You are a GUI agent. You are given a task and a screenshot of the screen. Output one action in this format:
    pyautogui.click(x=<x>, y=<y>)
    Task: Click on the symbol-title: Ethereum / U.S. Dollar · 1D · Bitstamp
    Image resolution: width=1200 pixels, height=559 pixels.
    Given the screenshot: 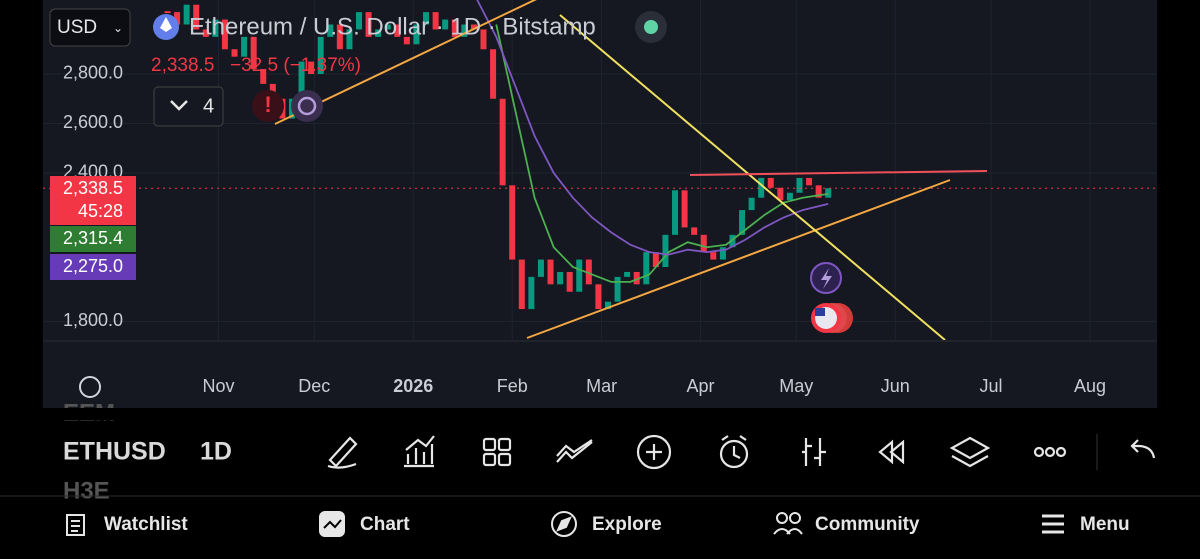 What is the action you would take?
    pyautogui.click(x=392, y=26)
    